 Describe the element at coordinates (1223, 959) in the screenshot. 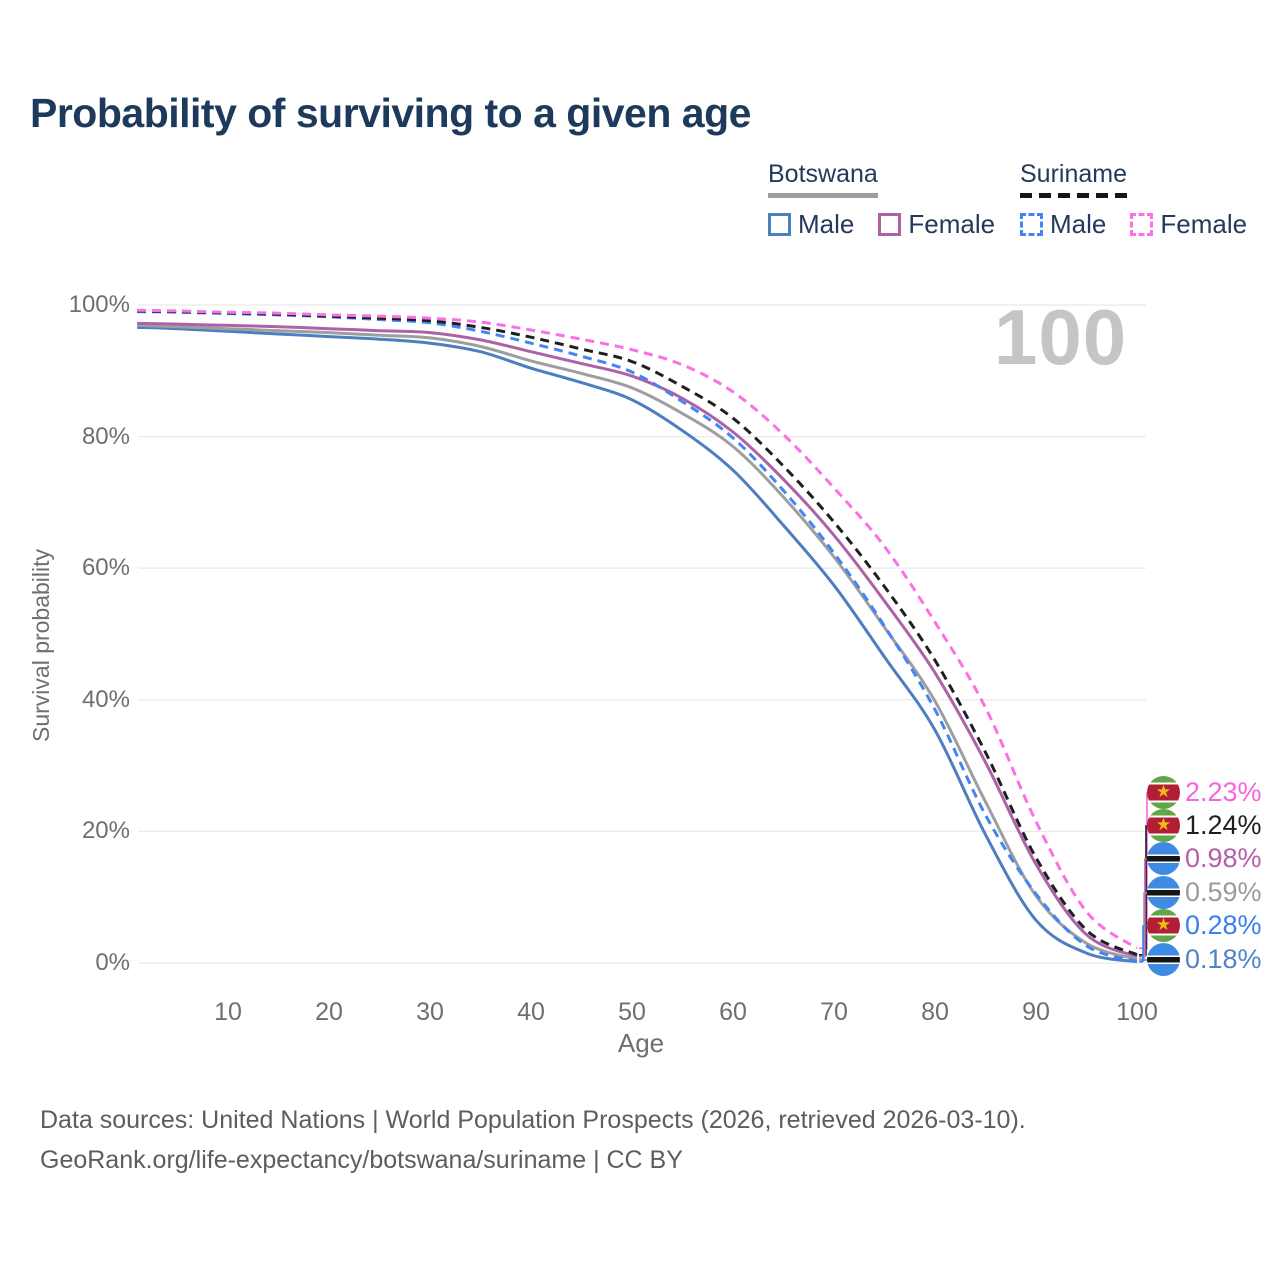

I see `end-value: 0.18%` at that location.